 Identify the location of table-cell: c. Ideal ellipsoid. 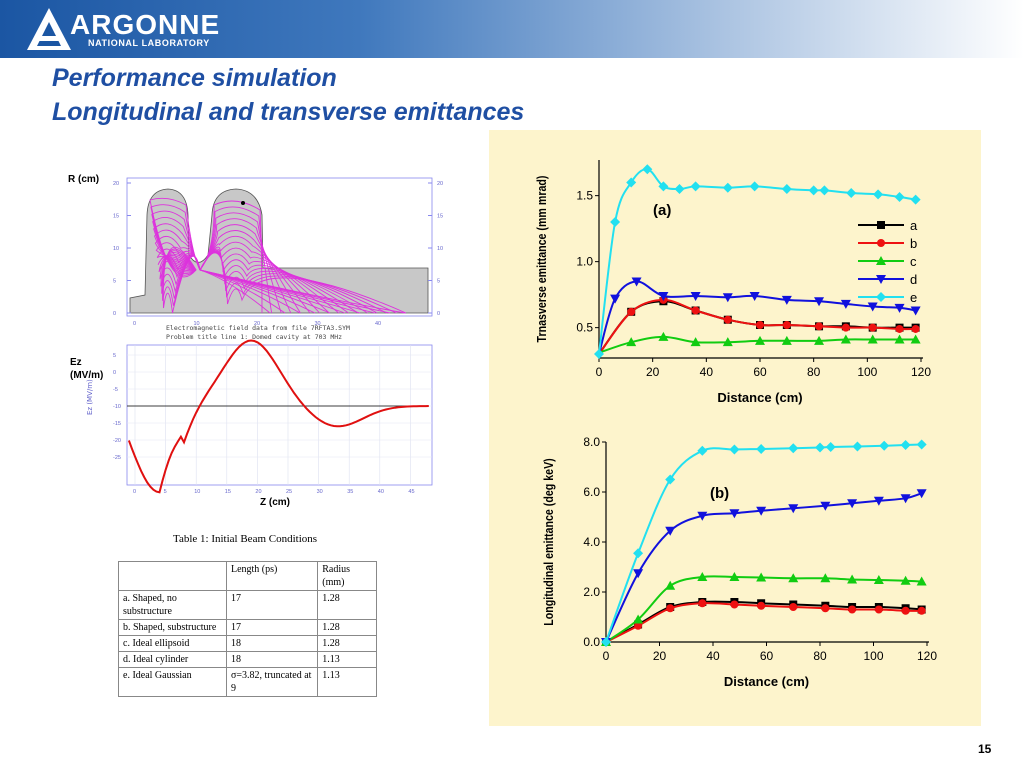
(172, 643).